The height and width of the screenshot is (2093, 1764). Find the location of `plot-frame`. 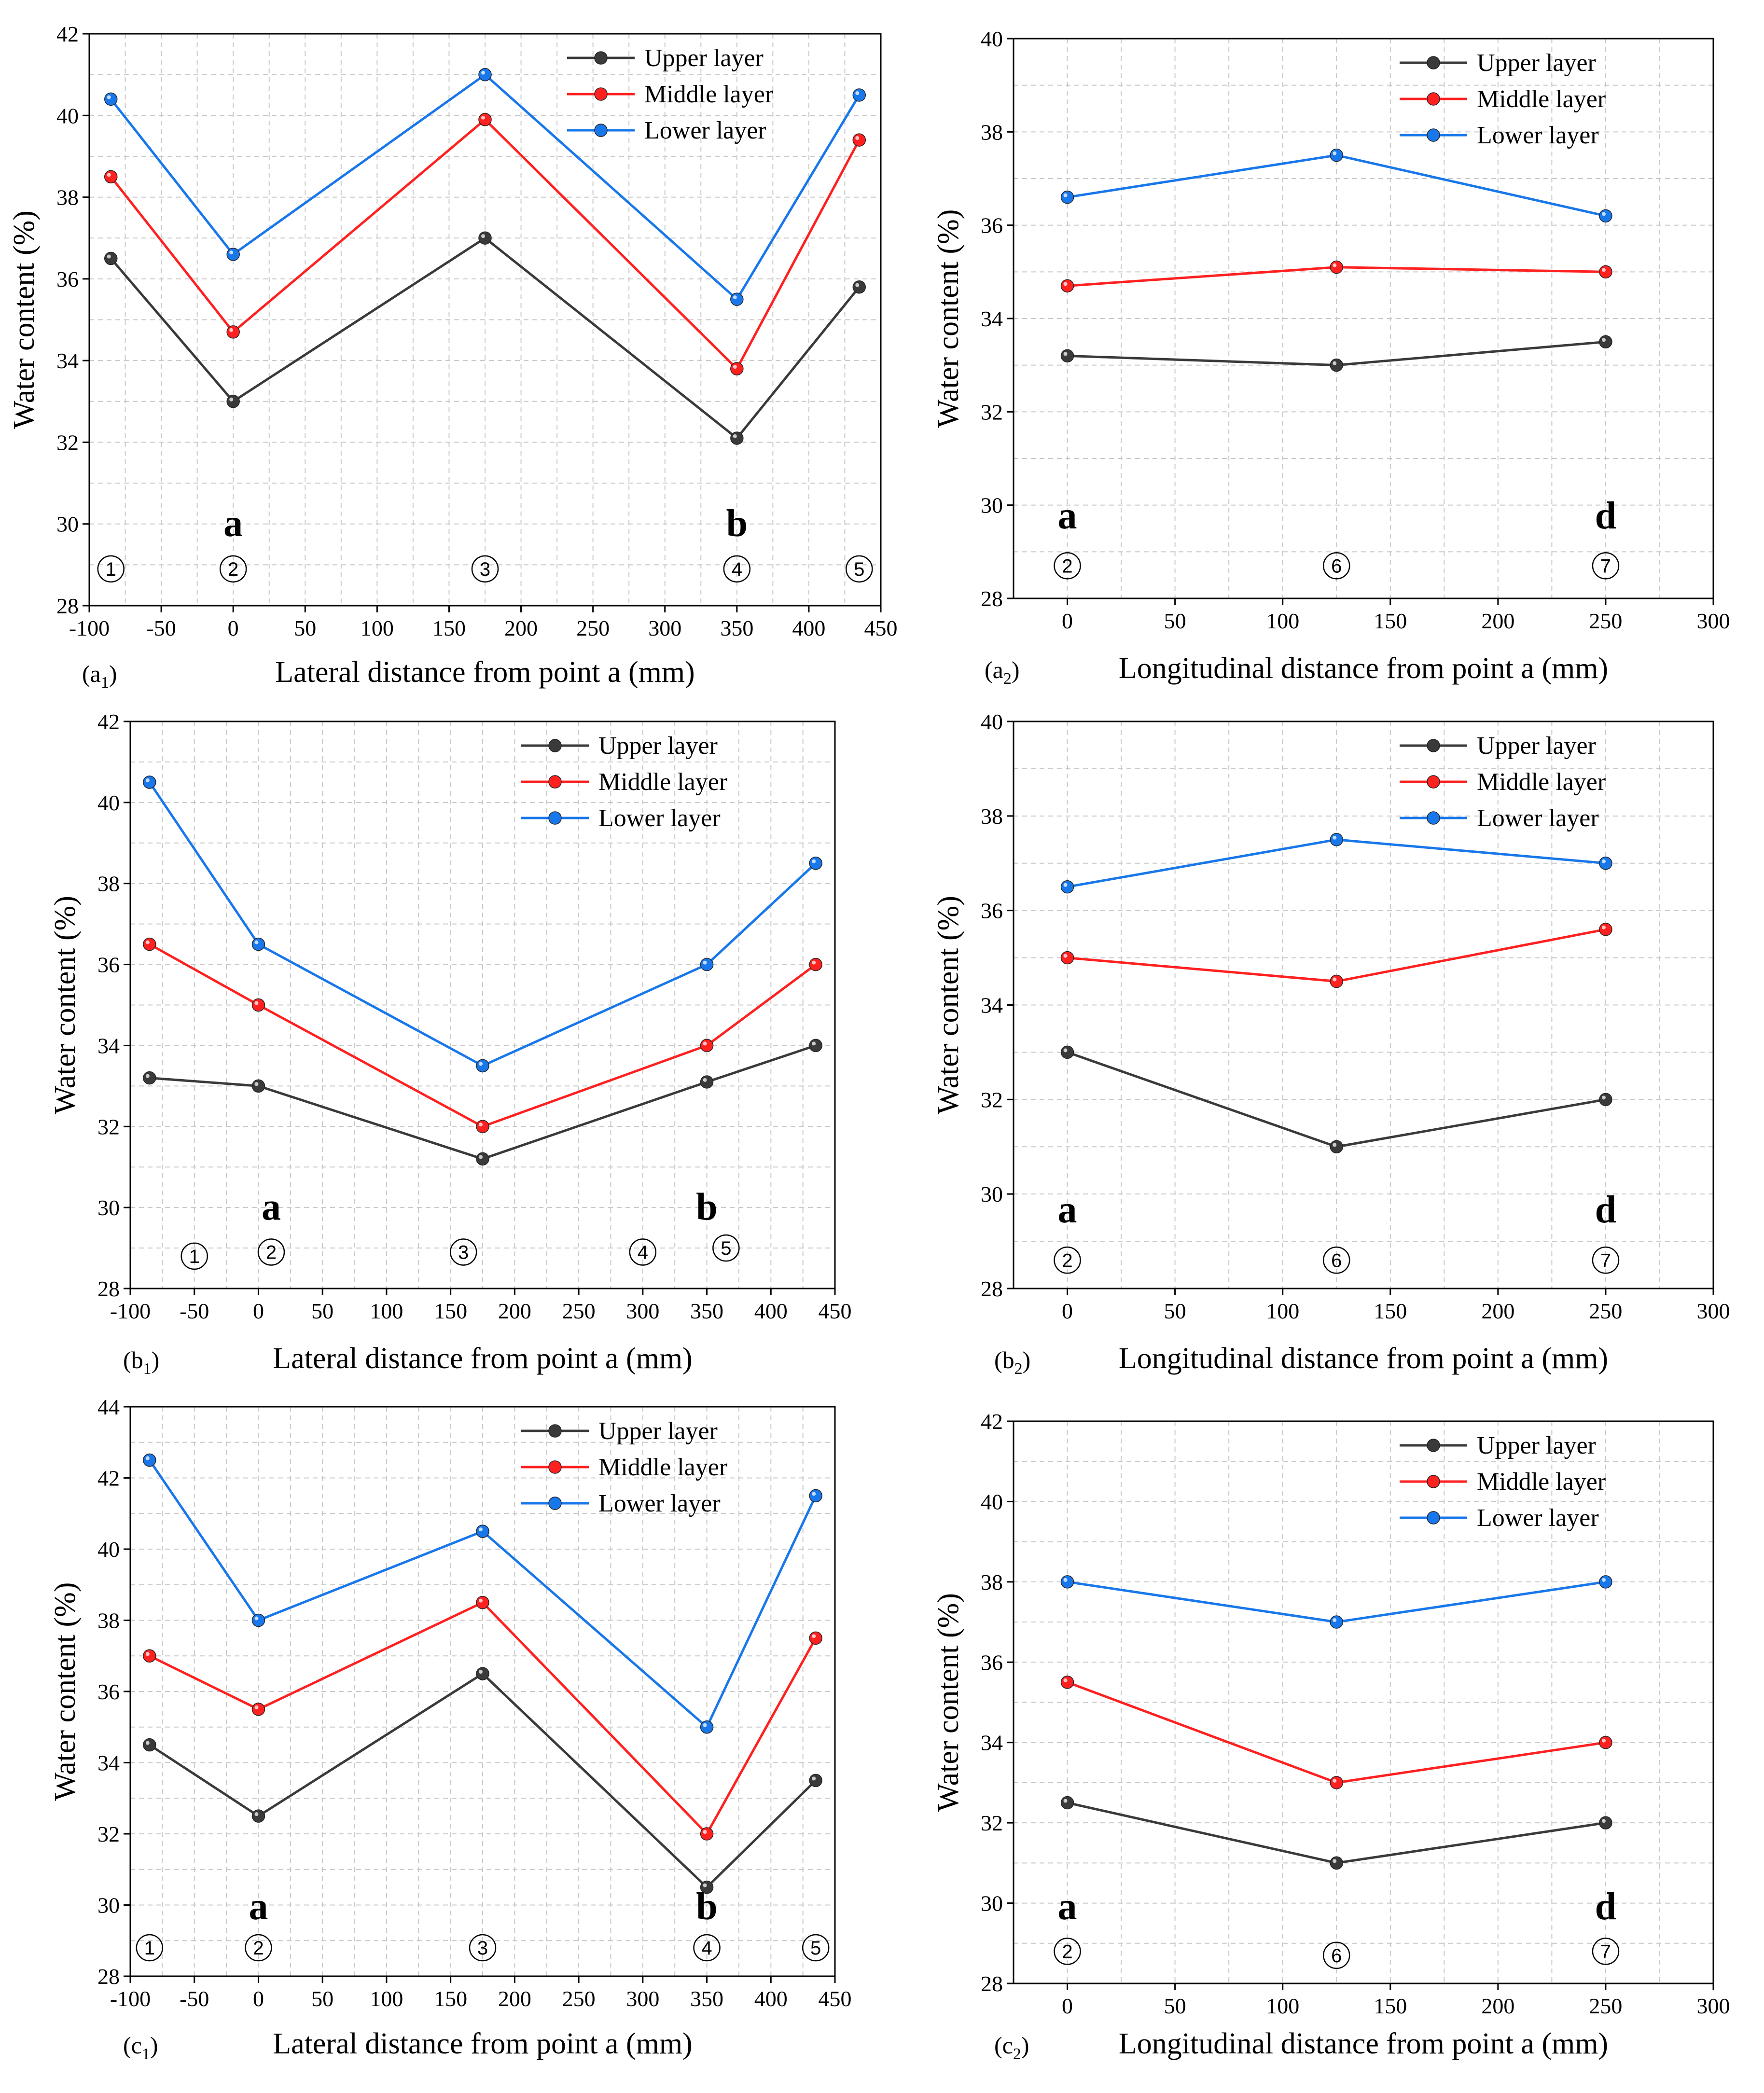

plot-frame is located at coordinates (482, 1005).